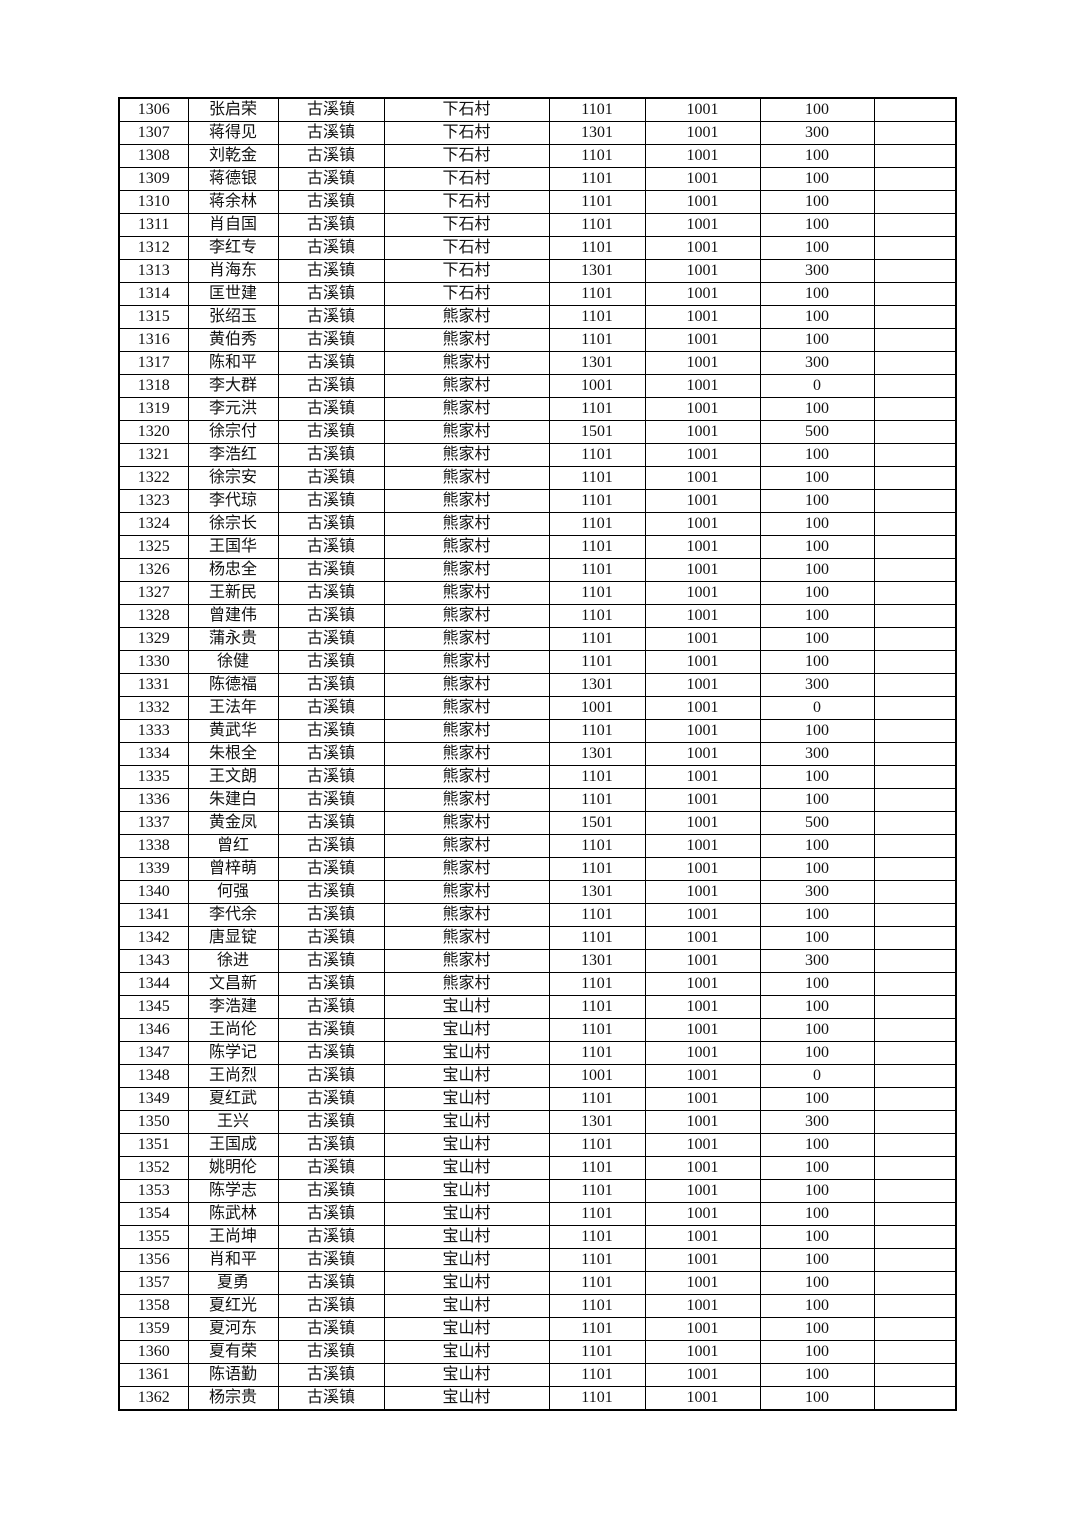 The width and height of the screenshot is (1075, 1519). Describe the element at coordinates (153, 109) in the screenshot. I see `row-number: 1306` at that location.